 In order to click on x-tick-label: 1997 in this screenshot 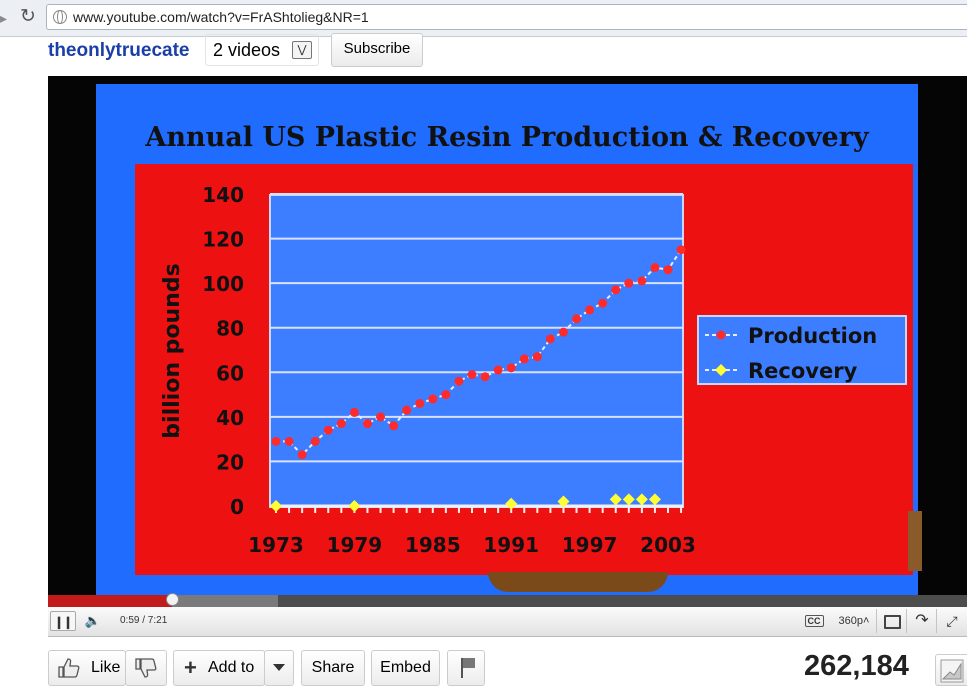, I will do `click(590, 545)`.